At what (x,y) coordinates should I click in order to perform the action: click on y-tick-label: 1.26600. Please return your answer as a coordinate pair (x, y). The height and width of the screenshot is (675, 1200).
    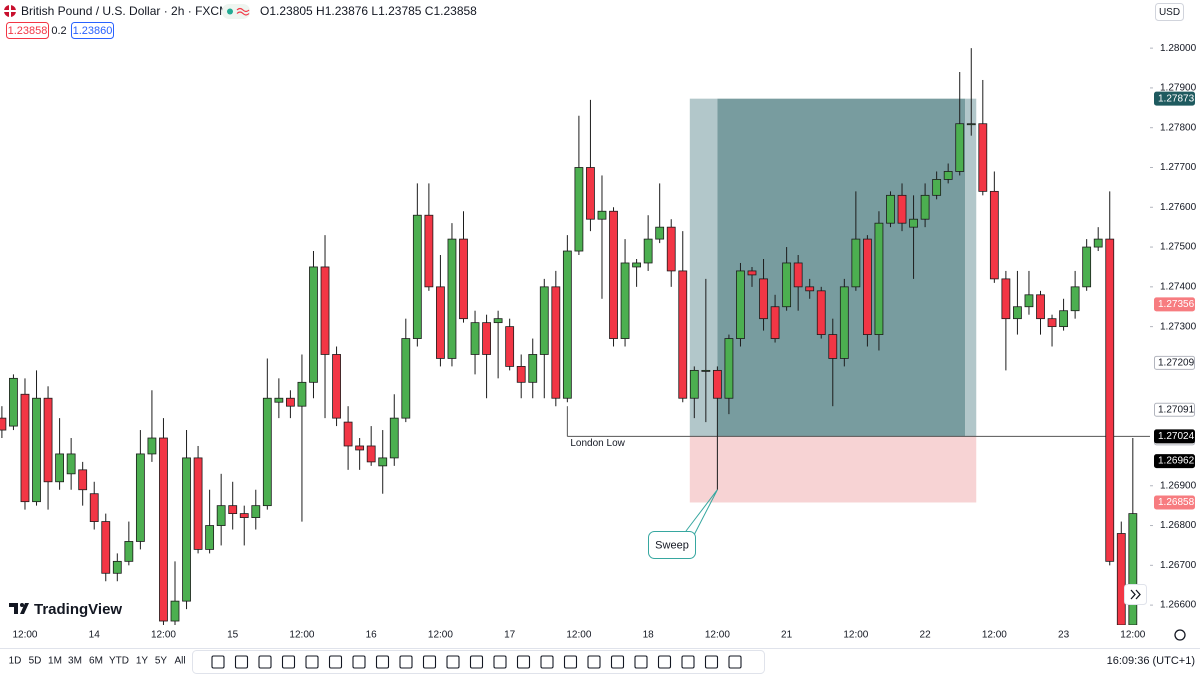
    Looking at the image, I should click on (1178, 605).